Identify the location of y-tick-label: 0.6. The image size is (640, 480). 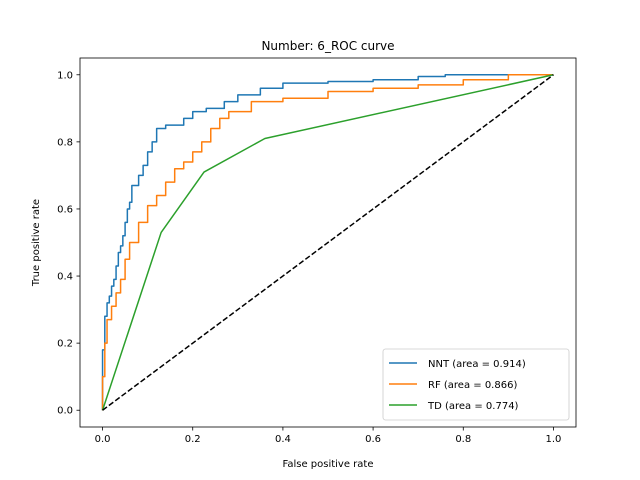
(65, 209).